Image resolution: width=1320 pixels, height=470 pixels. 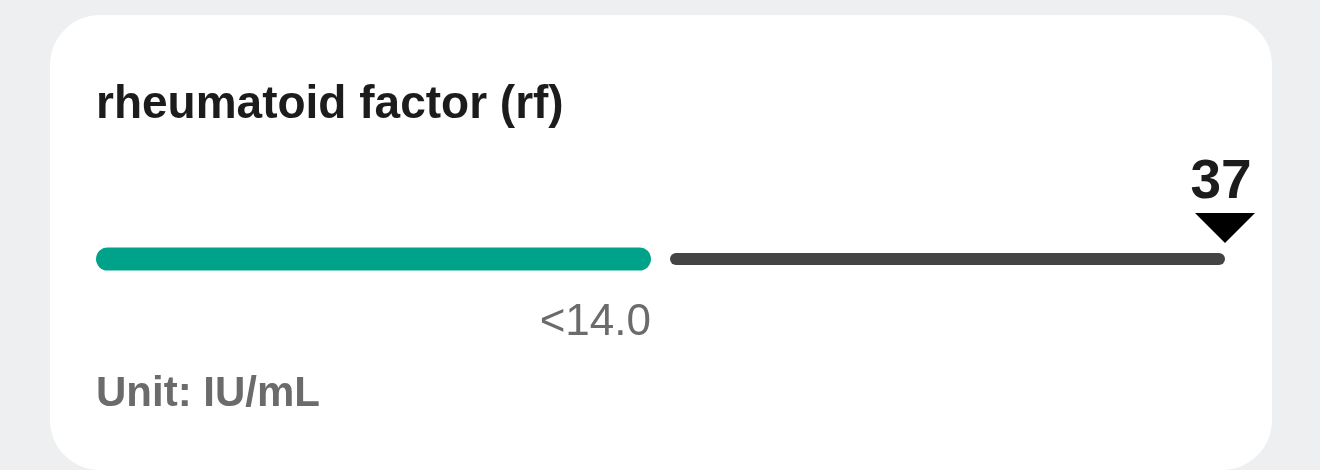 I want to click on text: <14.0, so click(x=595, y=319).